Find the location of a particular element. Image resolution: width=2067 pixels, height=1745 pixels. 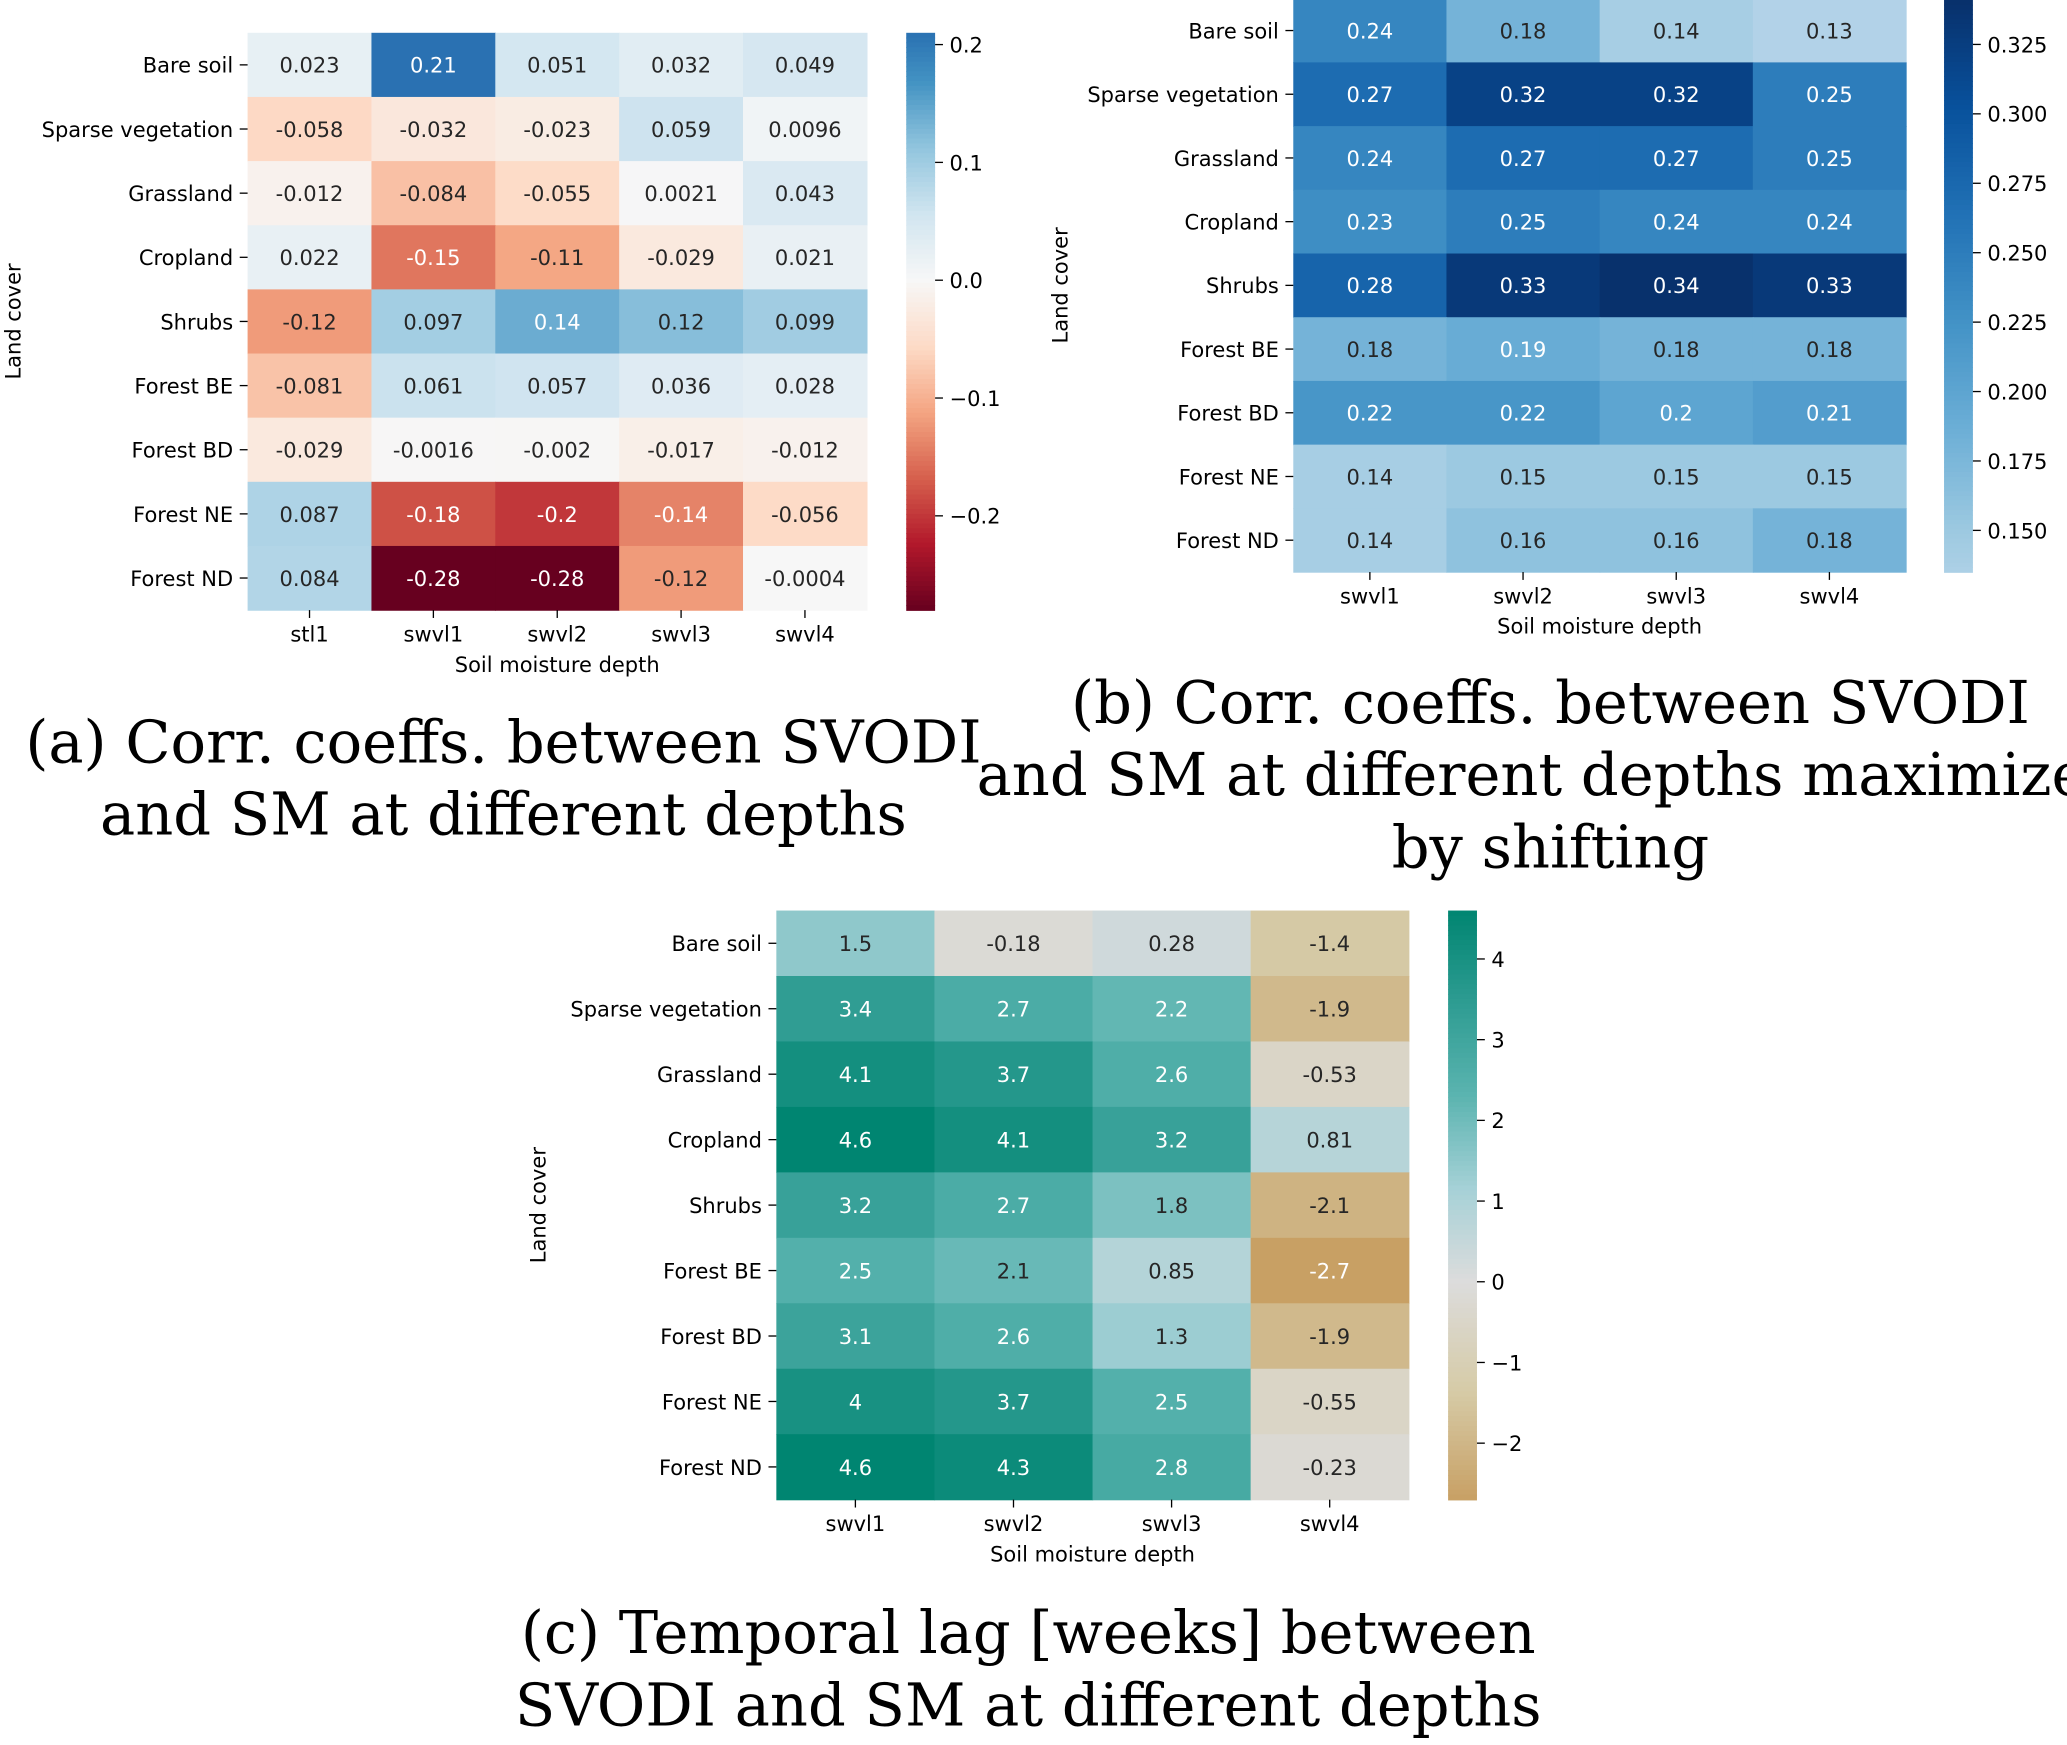

cell-value: -0.023 is located at coordinates (557, 130).